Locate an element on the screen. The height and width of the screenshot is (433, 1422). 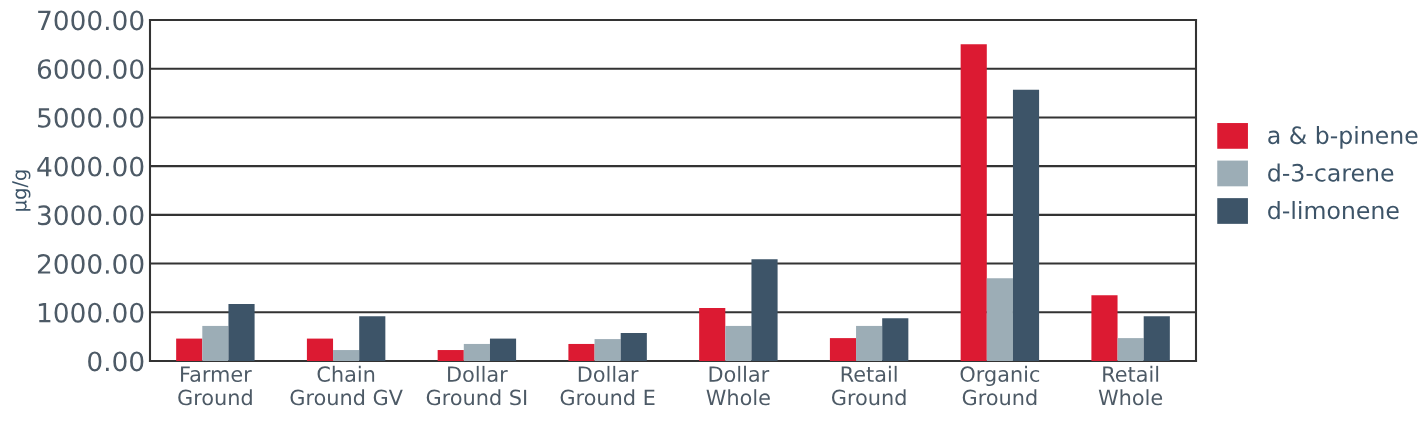
x-tick-label: Retail Ground is located at coordinates (868, 385).